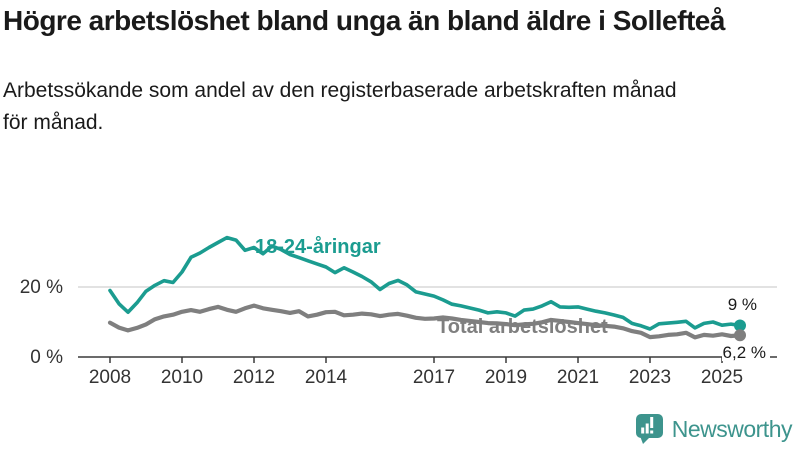  I want to click on youth-end-dot, so click(740, 325).